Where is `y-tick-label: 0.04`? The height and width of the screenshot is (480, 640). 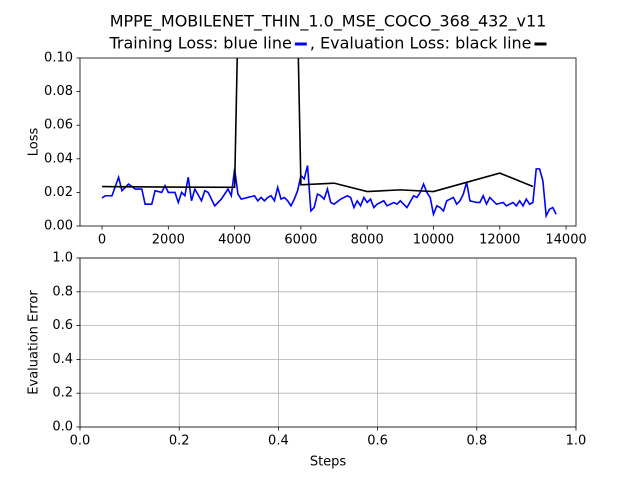 y-tick-label: 0.04 is located at coordinates (58, 158).